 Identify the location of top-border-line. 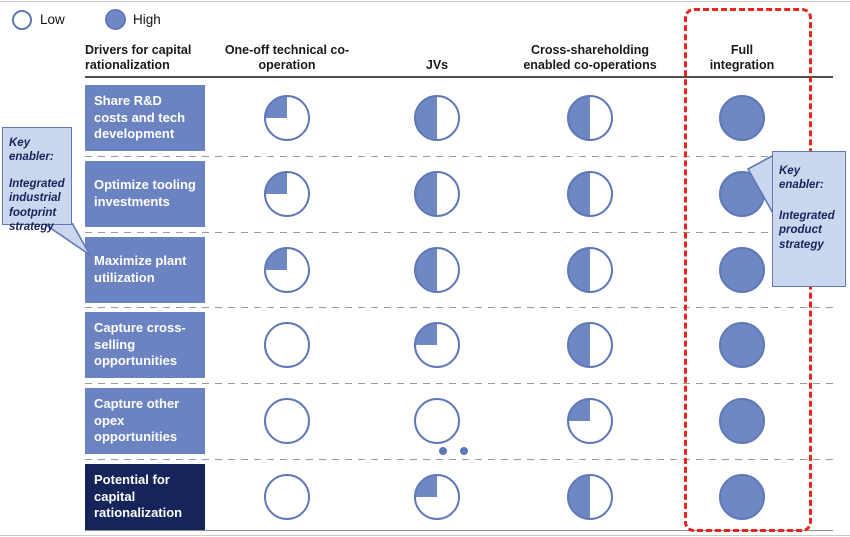
(425, 1).